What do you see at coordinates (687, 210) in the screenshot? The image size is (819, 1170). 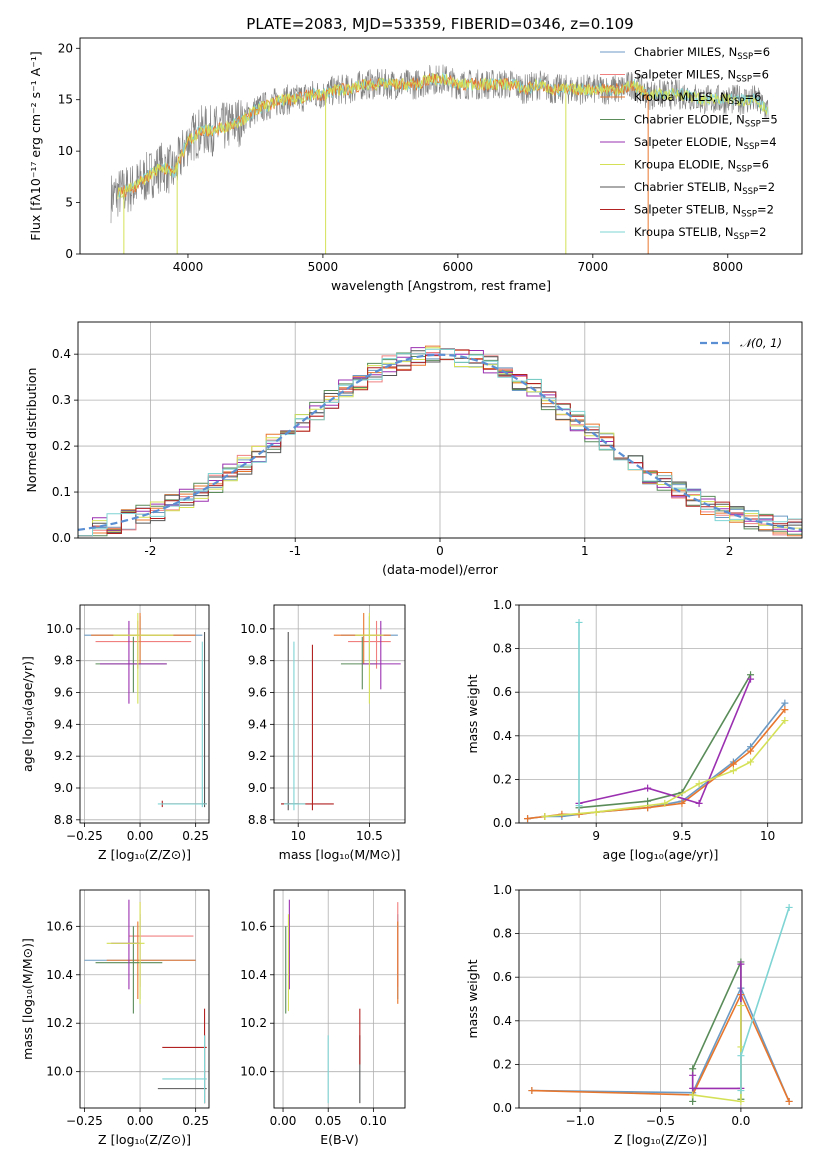 I see `legend-label: Salpeter STELIB, N` at bounding box center [687, 210].